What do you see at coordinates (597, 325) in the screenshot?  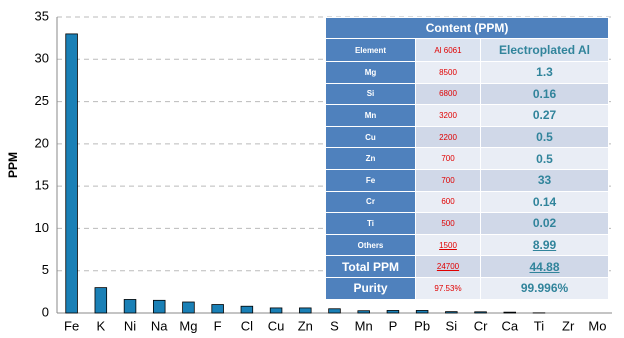 I see `x-tick-label: Mo` at bounding box center [597, 325].